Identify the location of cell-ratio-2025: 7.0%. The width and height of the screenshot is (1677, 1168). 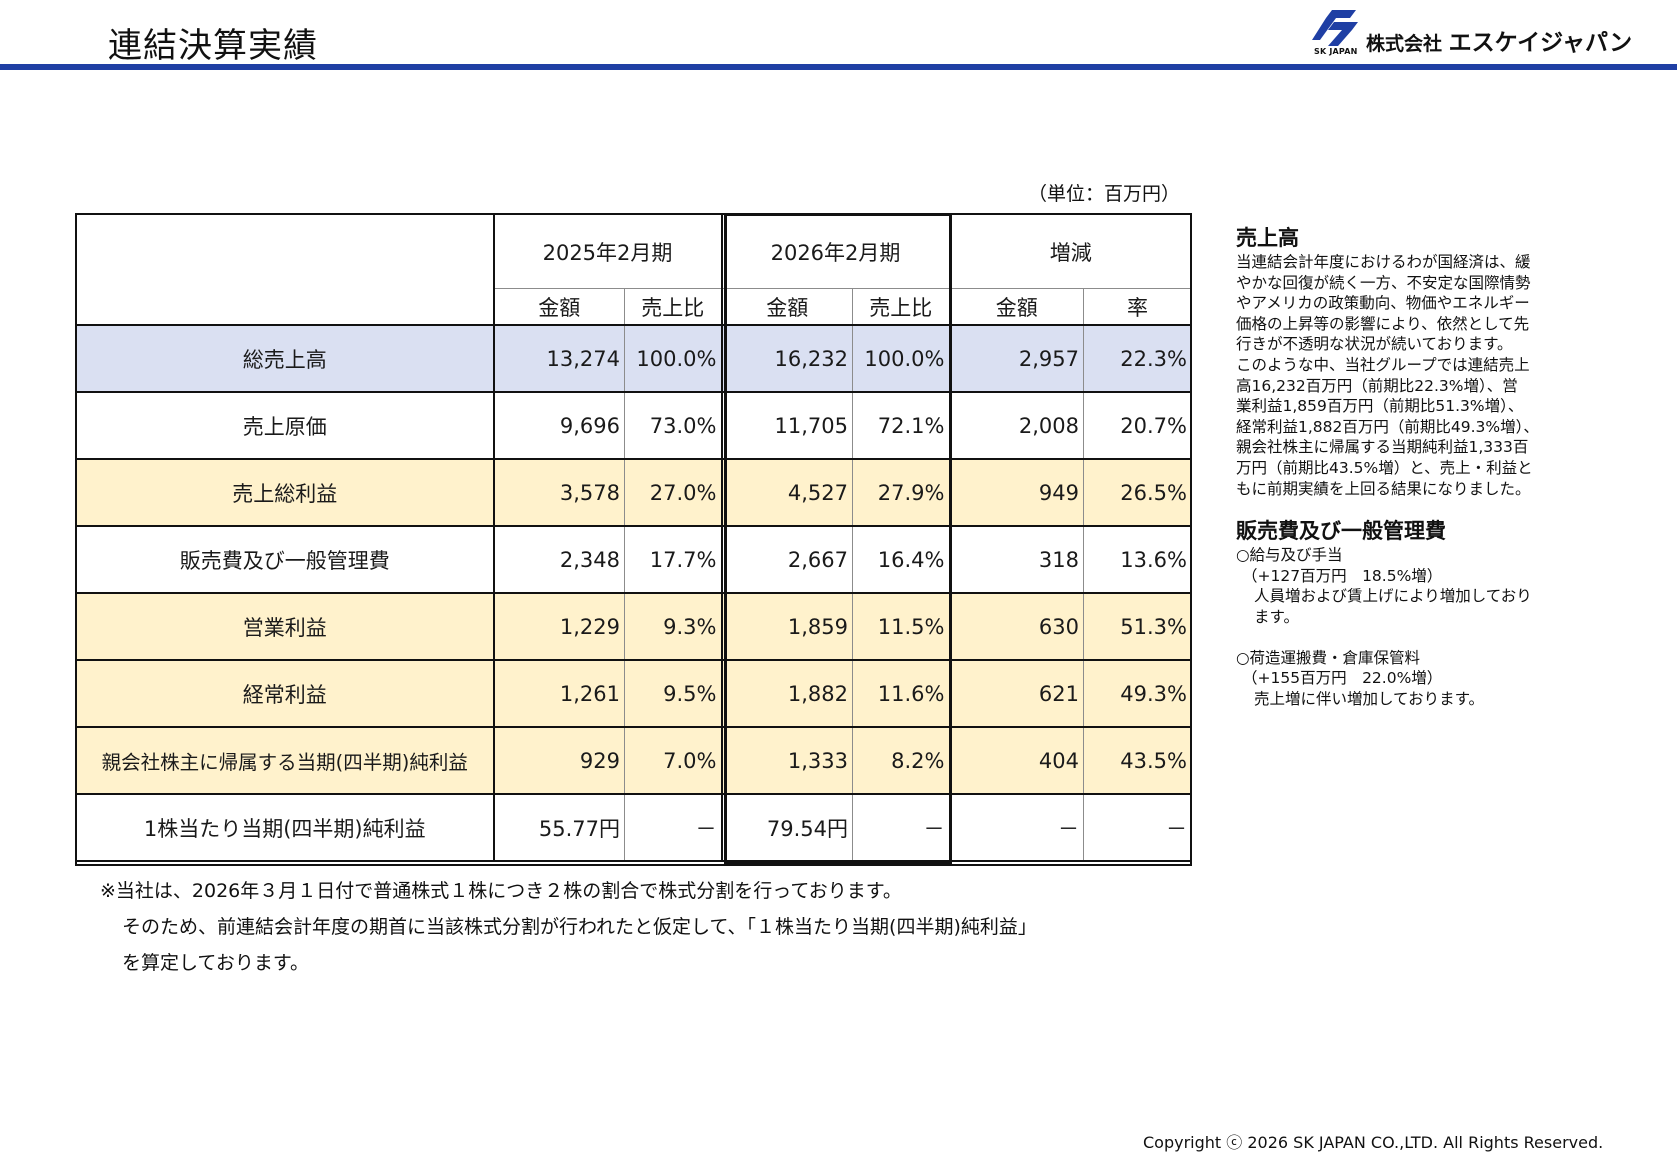
(673, 760).